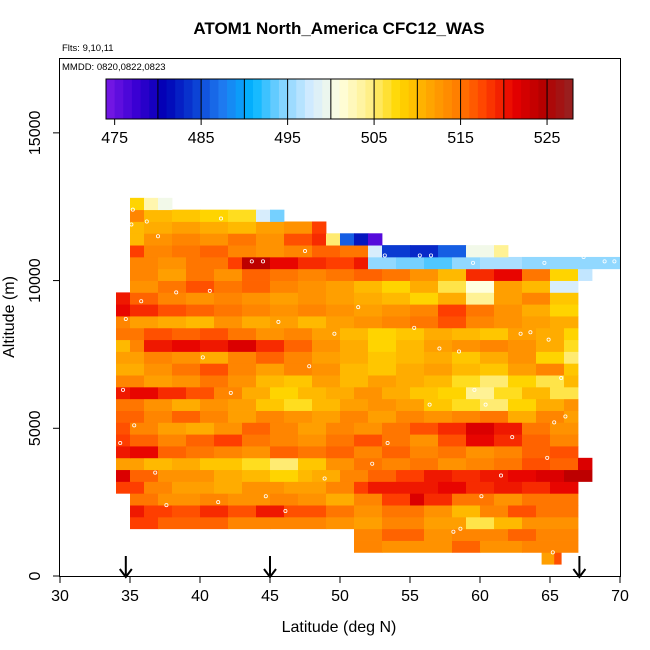  I want to click on colorbar-tick-label: 515, so click(460, 138).